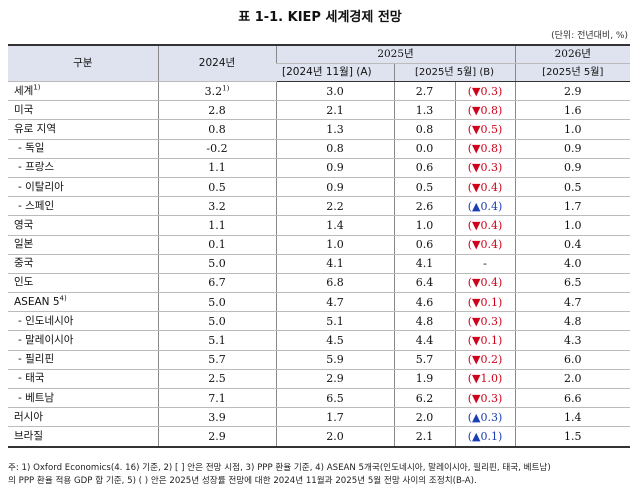 The image size is (640, 494). Describe the element at coordinates (572, 91) in the screenshot. I see `cell-2026: 2.9` at that location.